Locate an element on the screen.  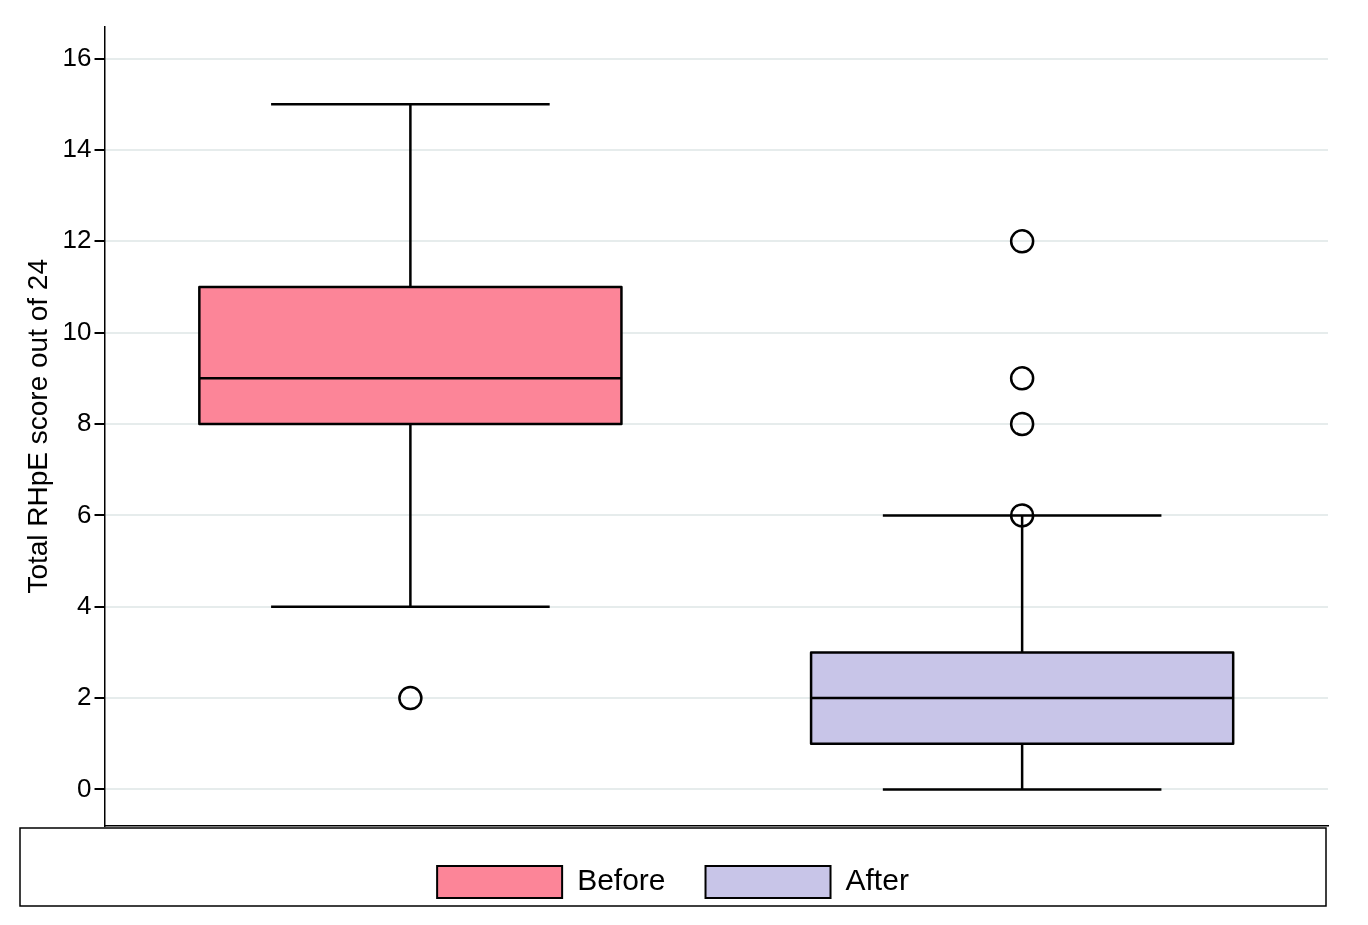
y-tick-label: 16 is located at coordinates (77, 56).